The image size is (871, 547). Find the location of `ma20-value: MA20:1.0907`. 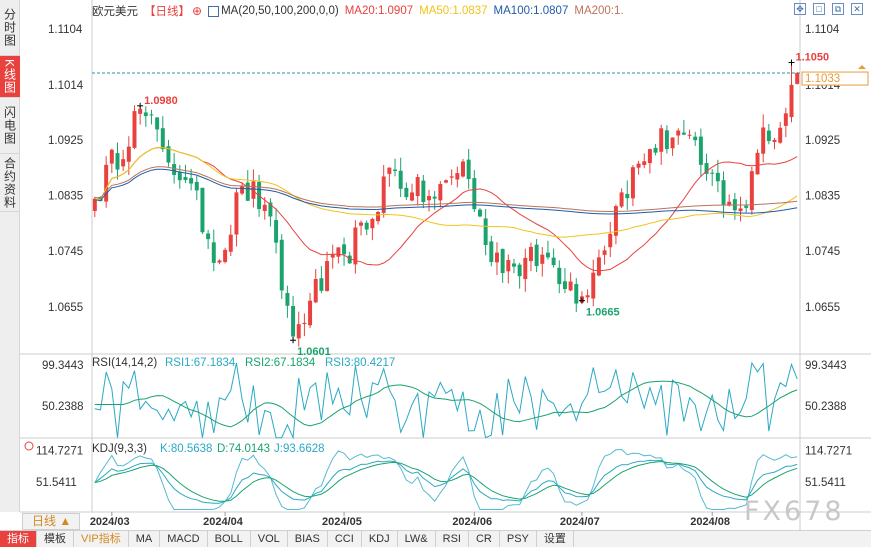

ma20-value: MA20:1.0907 is located at coordinates (379, 11).